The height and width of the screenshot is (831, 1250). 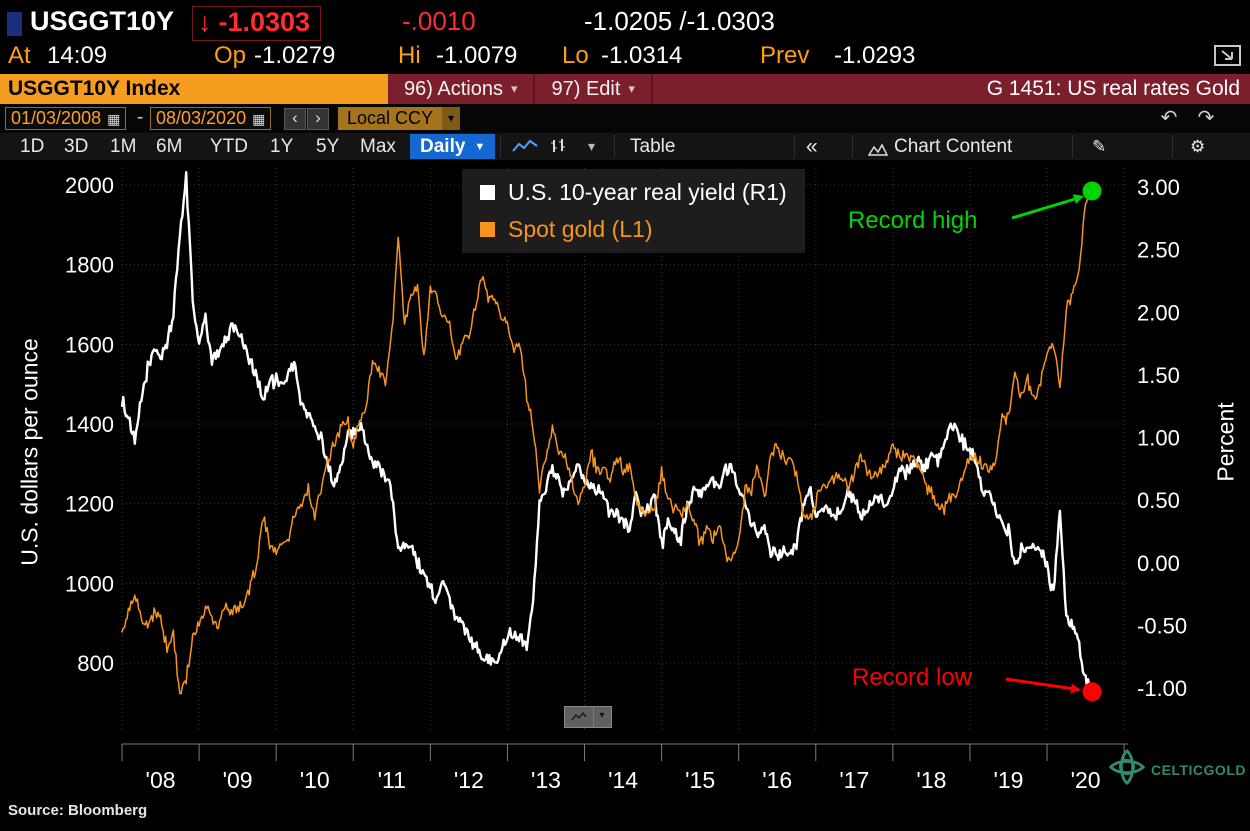 I want to click on period-button-1d: 1D, so click(x=32, y=146).